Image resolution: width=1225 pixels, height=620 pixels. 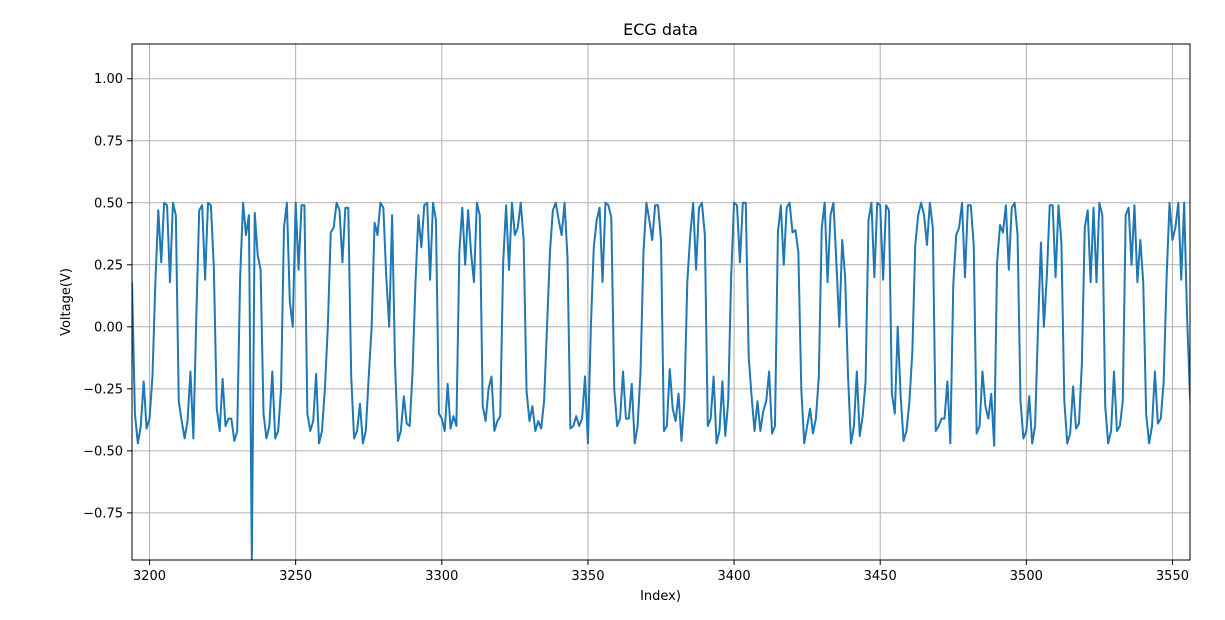 I want to click on x-tick-label: 3450, so click(x=880, y=576).